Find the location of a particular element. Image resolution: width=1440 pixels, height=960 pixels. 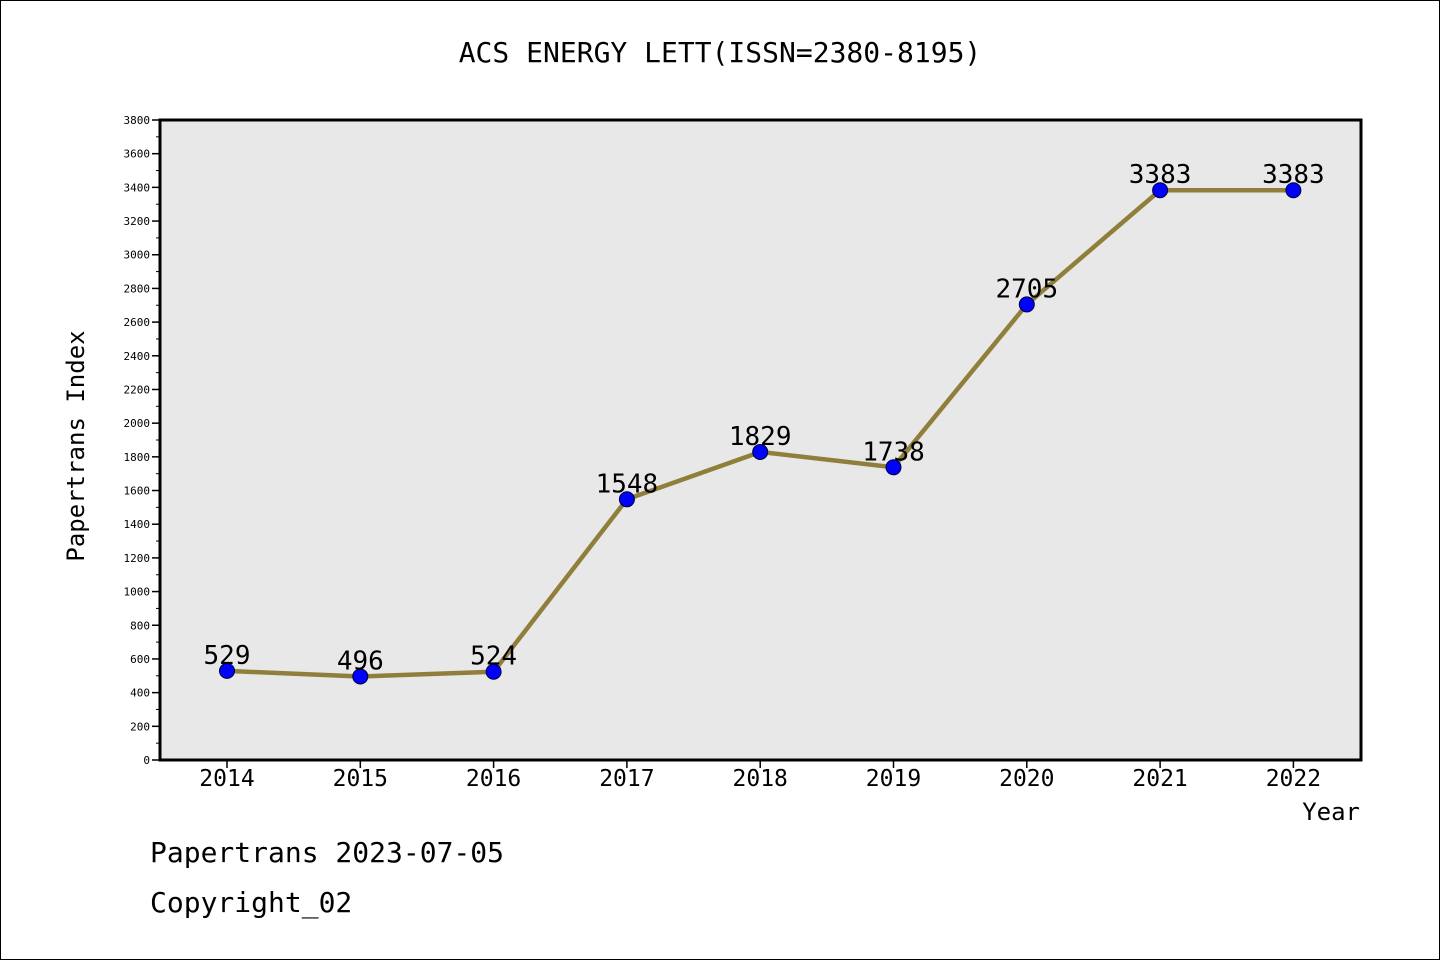

y-tick-label: 2600 is located at coordinates (137, 322).